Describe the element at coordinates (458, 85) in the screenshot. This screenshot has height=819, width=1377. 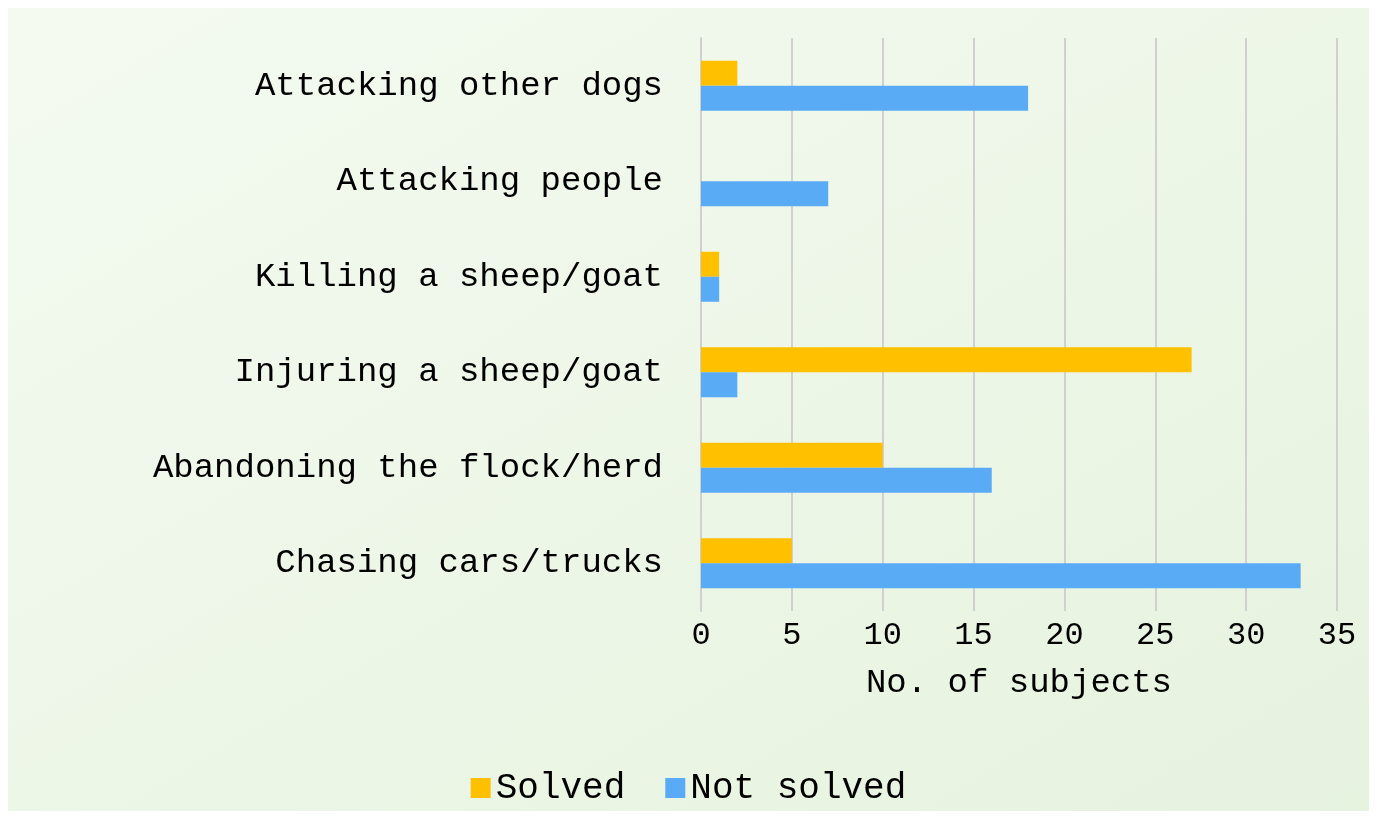
I see `y-tick-label: Attacking other dogs` at that location.